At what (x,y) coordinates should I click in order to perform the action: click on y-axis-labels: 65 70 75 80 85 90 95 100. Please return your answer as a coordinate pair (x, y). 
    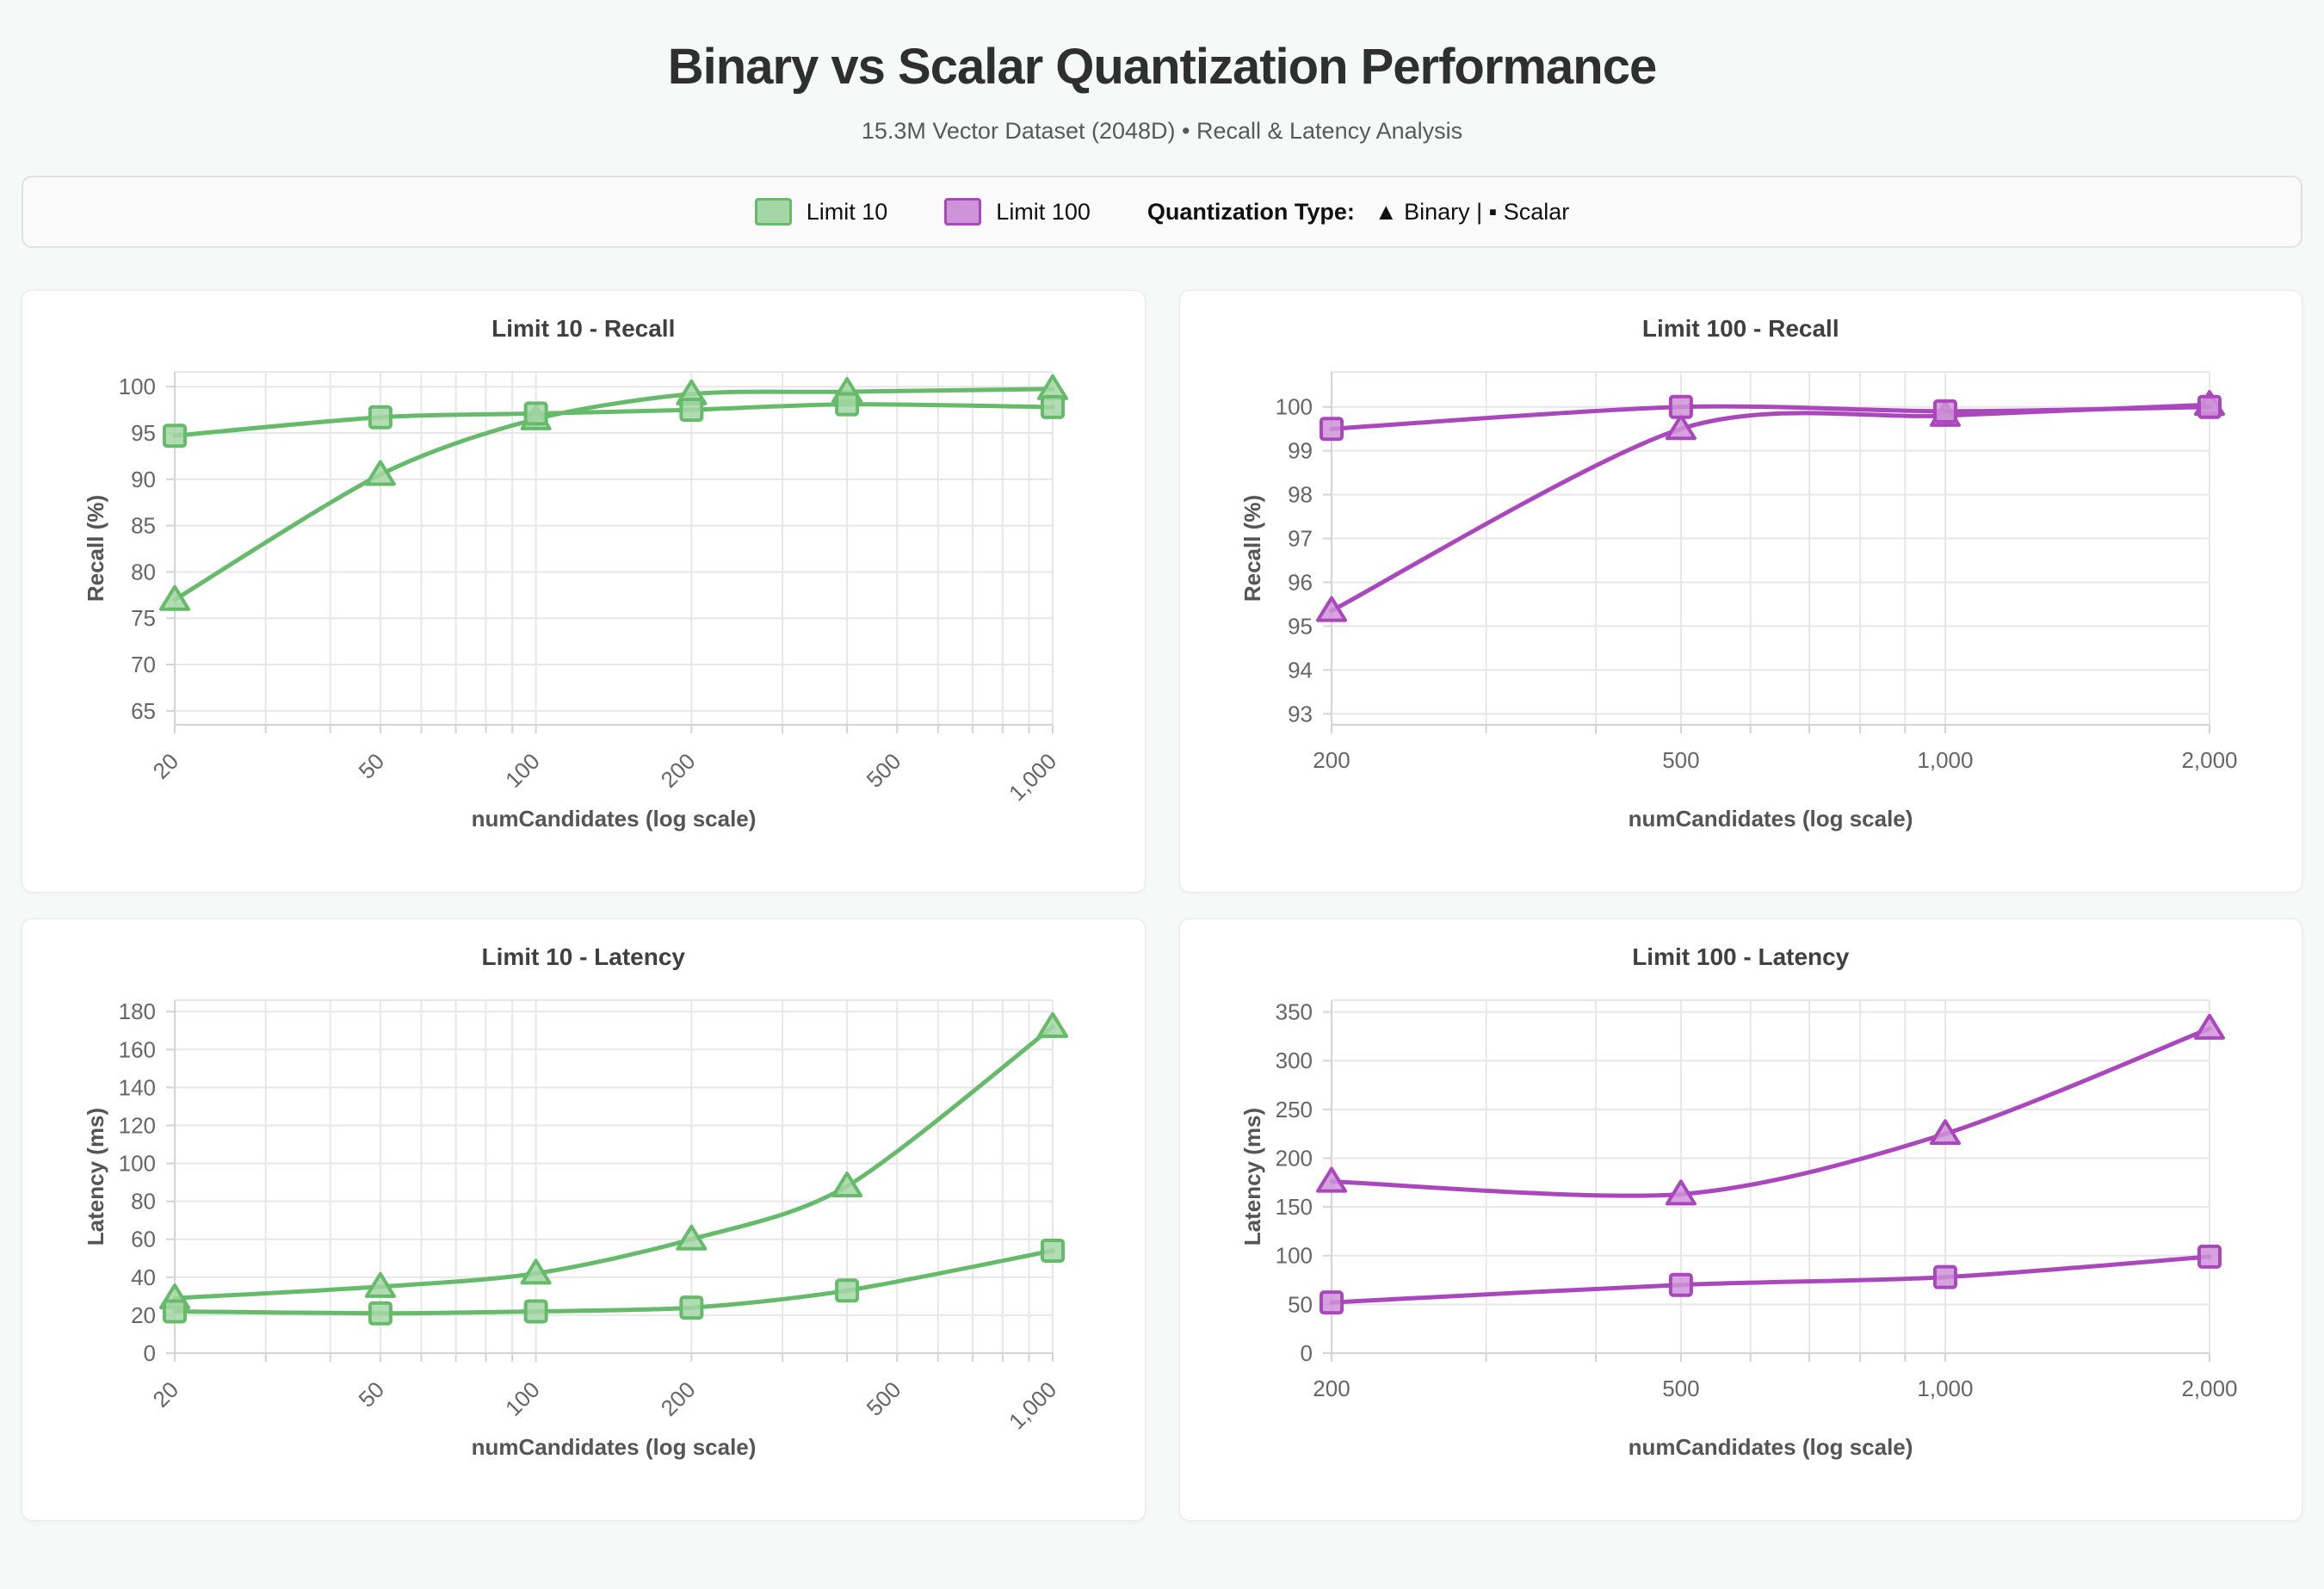
    Looking at the image, I should click on (136, 549).